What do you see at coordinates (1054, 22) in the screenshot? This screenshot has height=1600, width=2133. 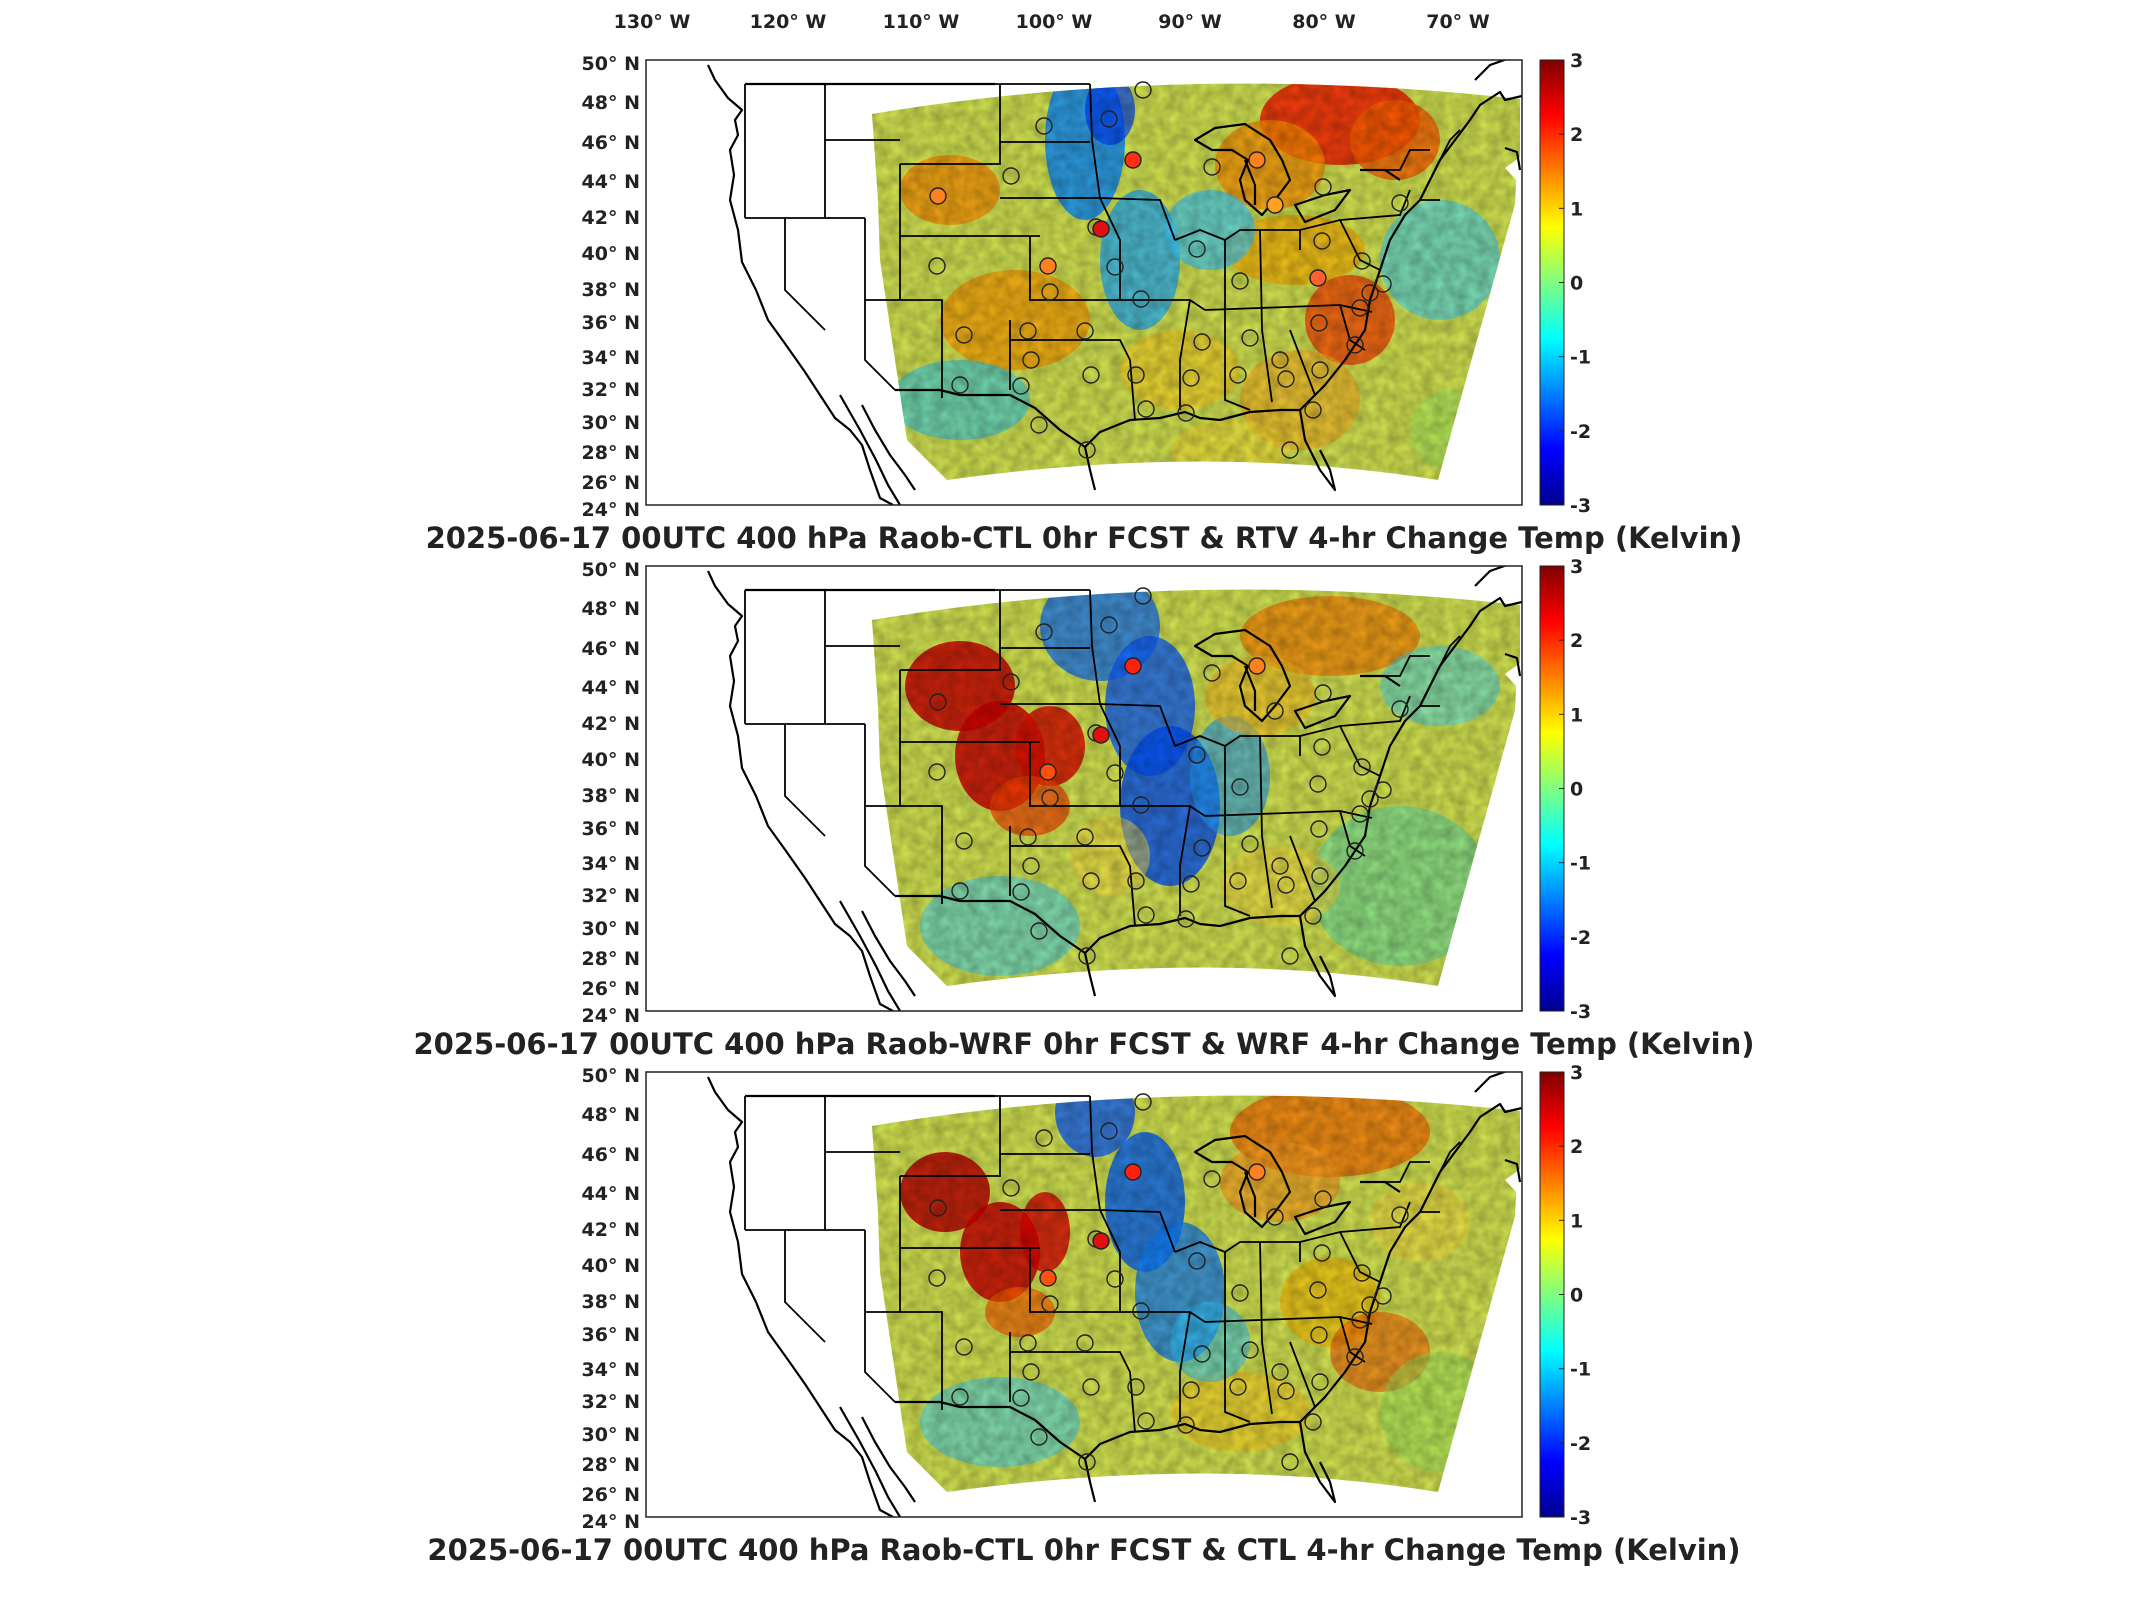 I see `lon-label: 100° W` at bounding box center [1054, 22].